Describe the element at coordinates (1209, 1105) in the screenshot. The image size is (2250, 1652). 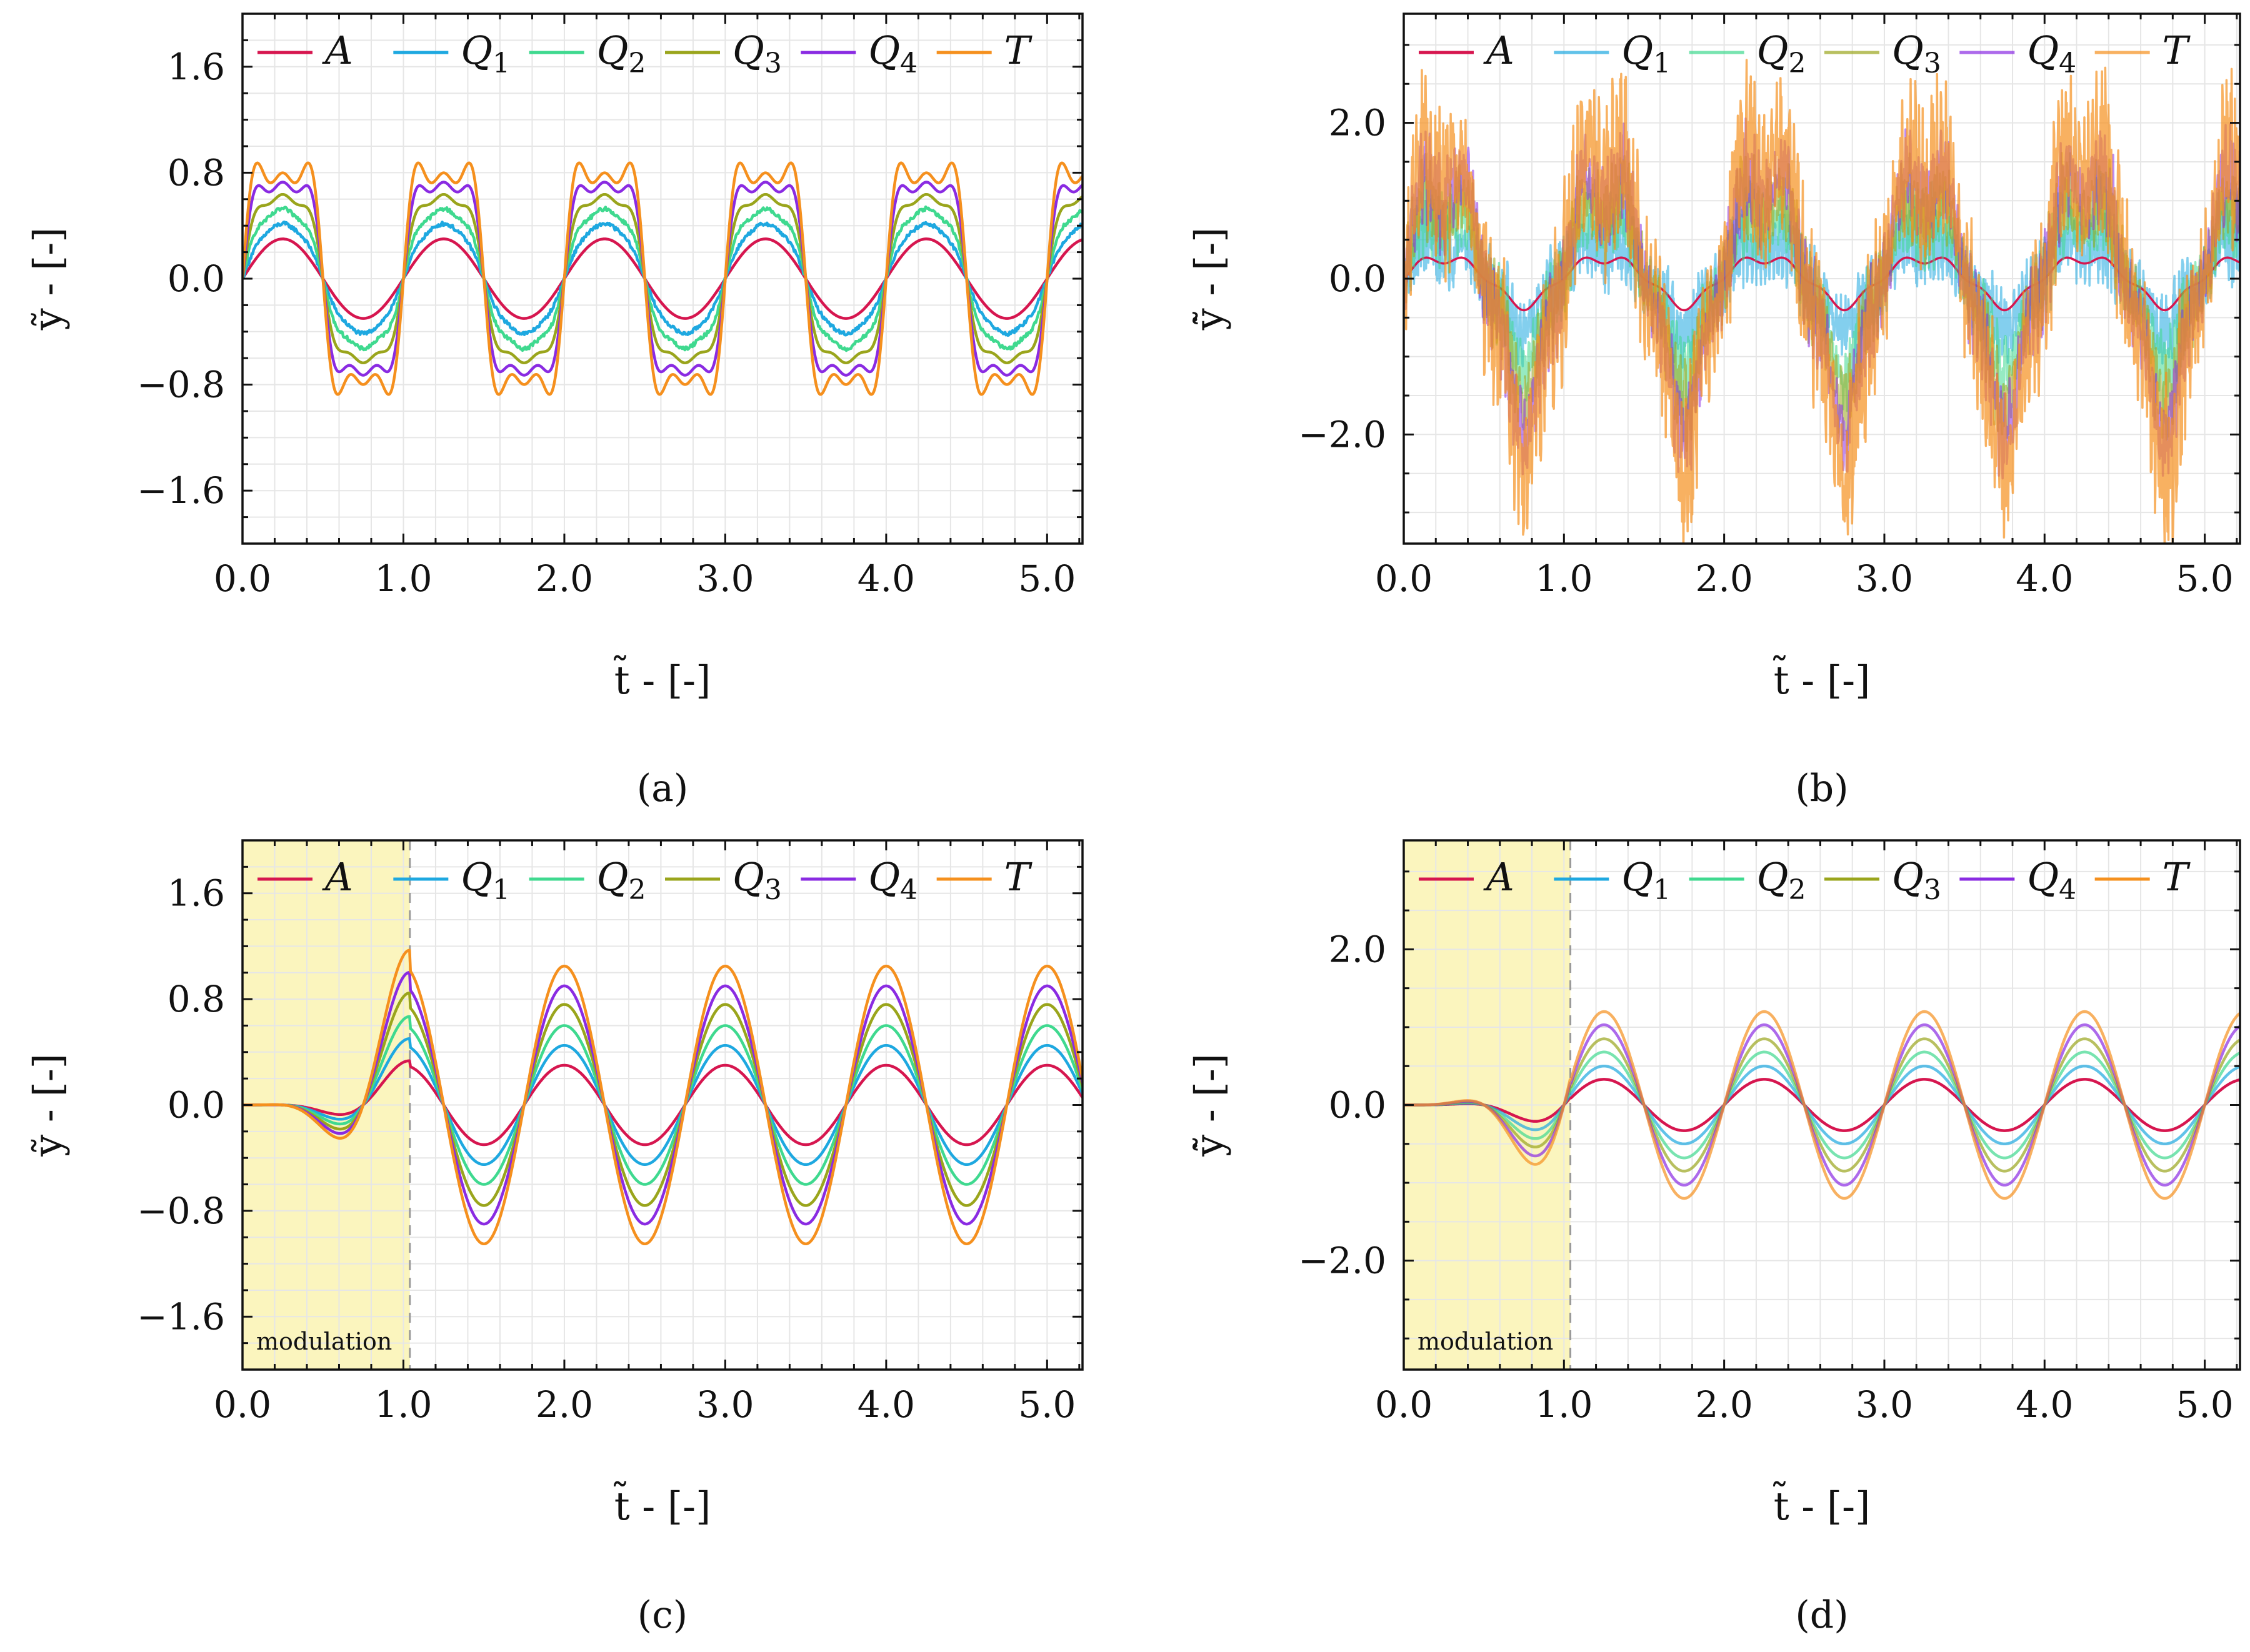
I see `y-axis-label: ẏ̃ - [-]` at that location.